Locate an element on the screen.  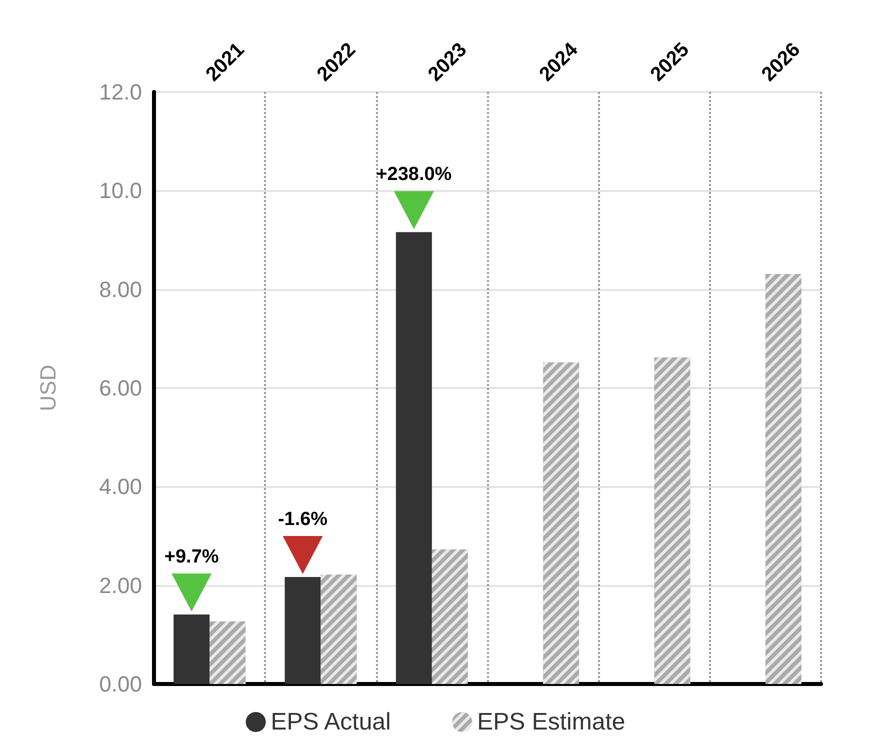
y-tick-label: 10.0 is located at coordinates (120, 191).